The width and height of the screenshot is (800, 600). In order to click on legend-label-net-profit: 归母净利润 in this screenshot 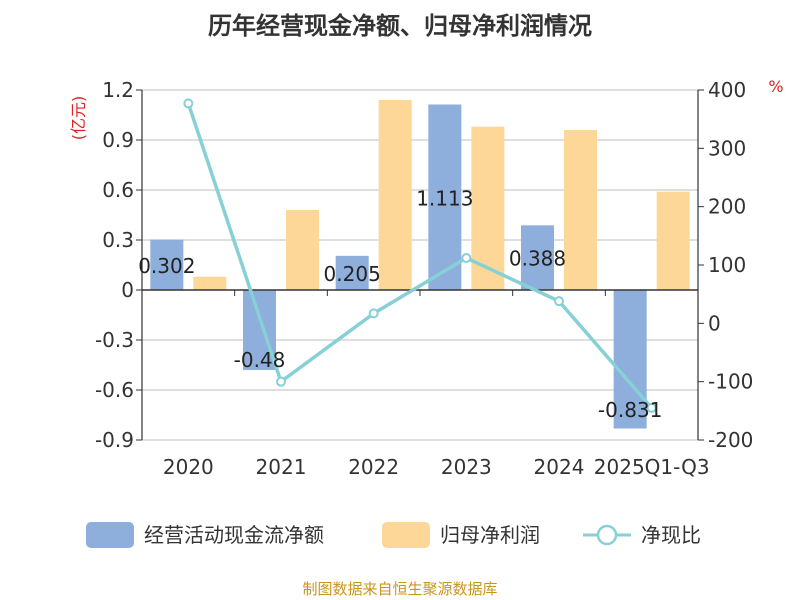, I will do `click(490, 535)`.